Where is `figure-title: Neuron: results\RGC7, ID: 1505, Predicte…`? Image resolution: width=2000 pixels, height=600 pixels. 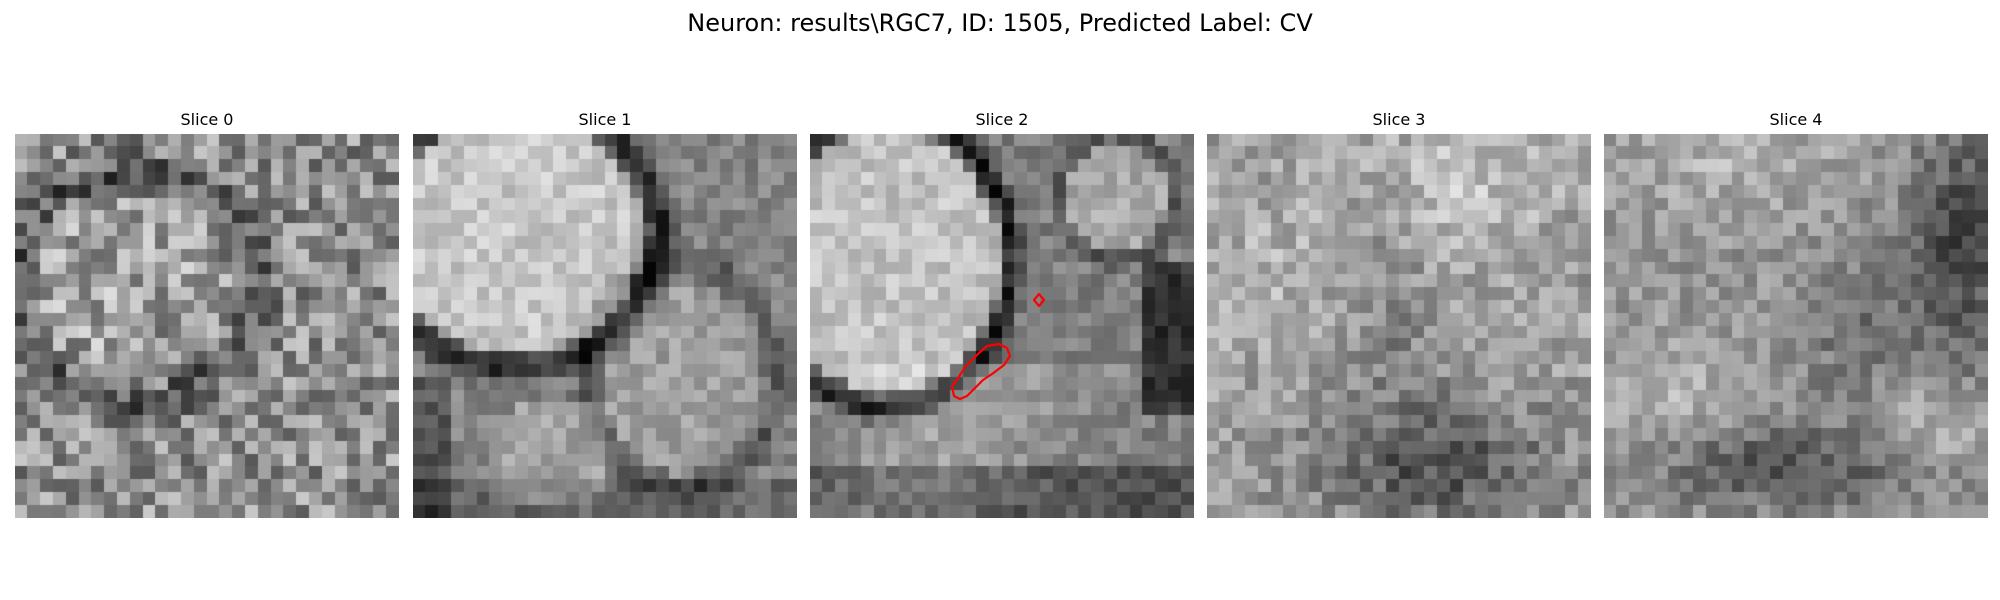
figure-title: Neuron: results\RGC7, ID: 1505, Predicte… is located at coordinates (1000, 23).